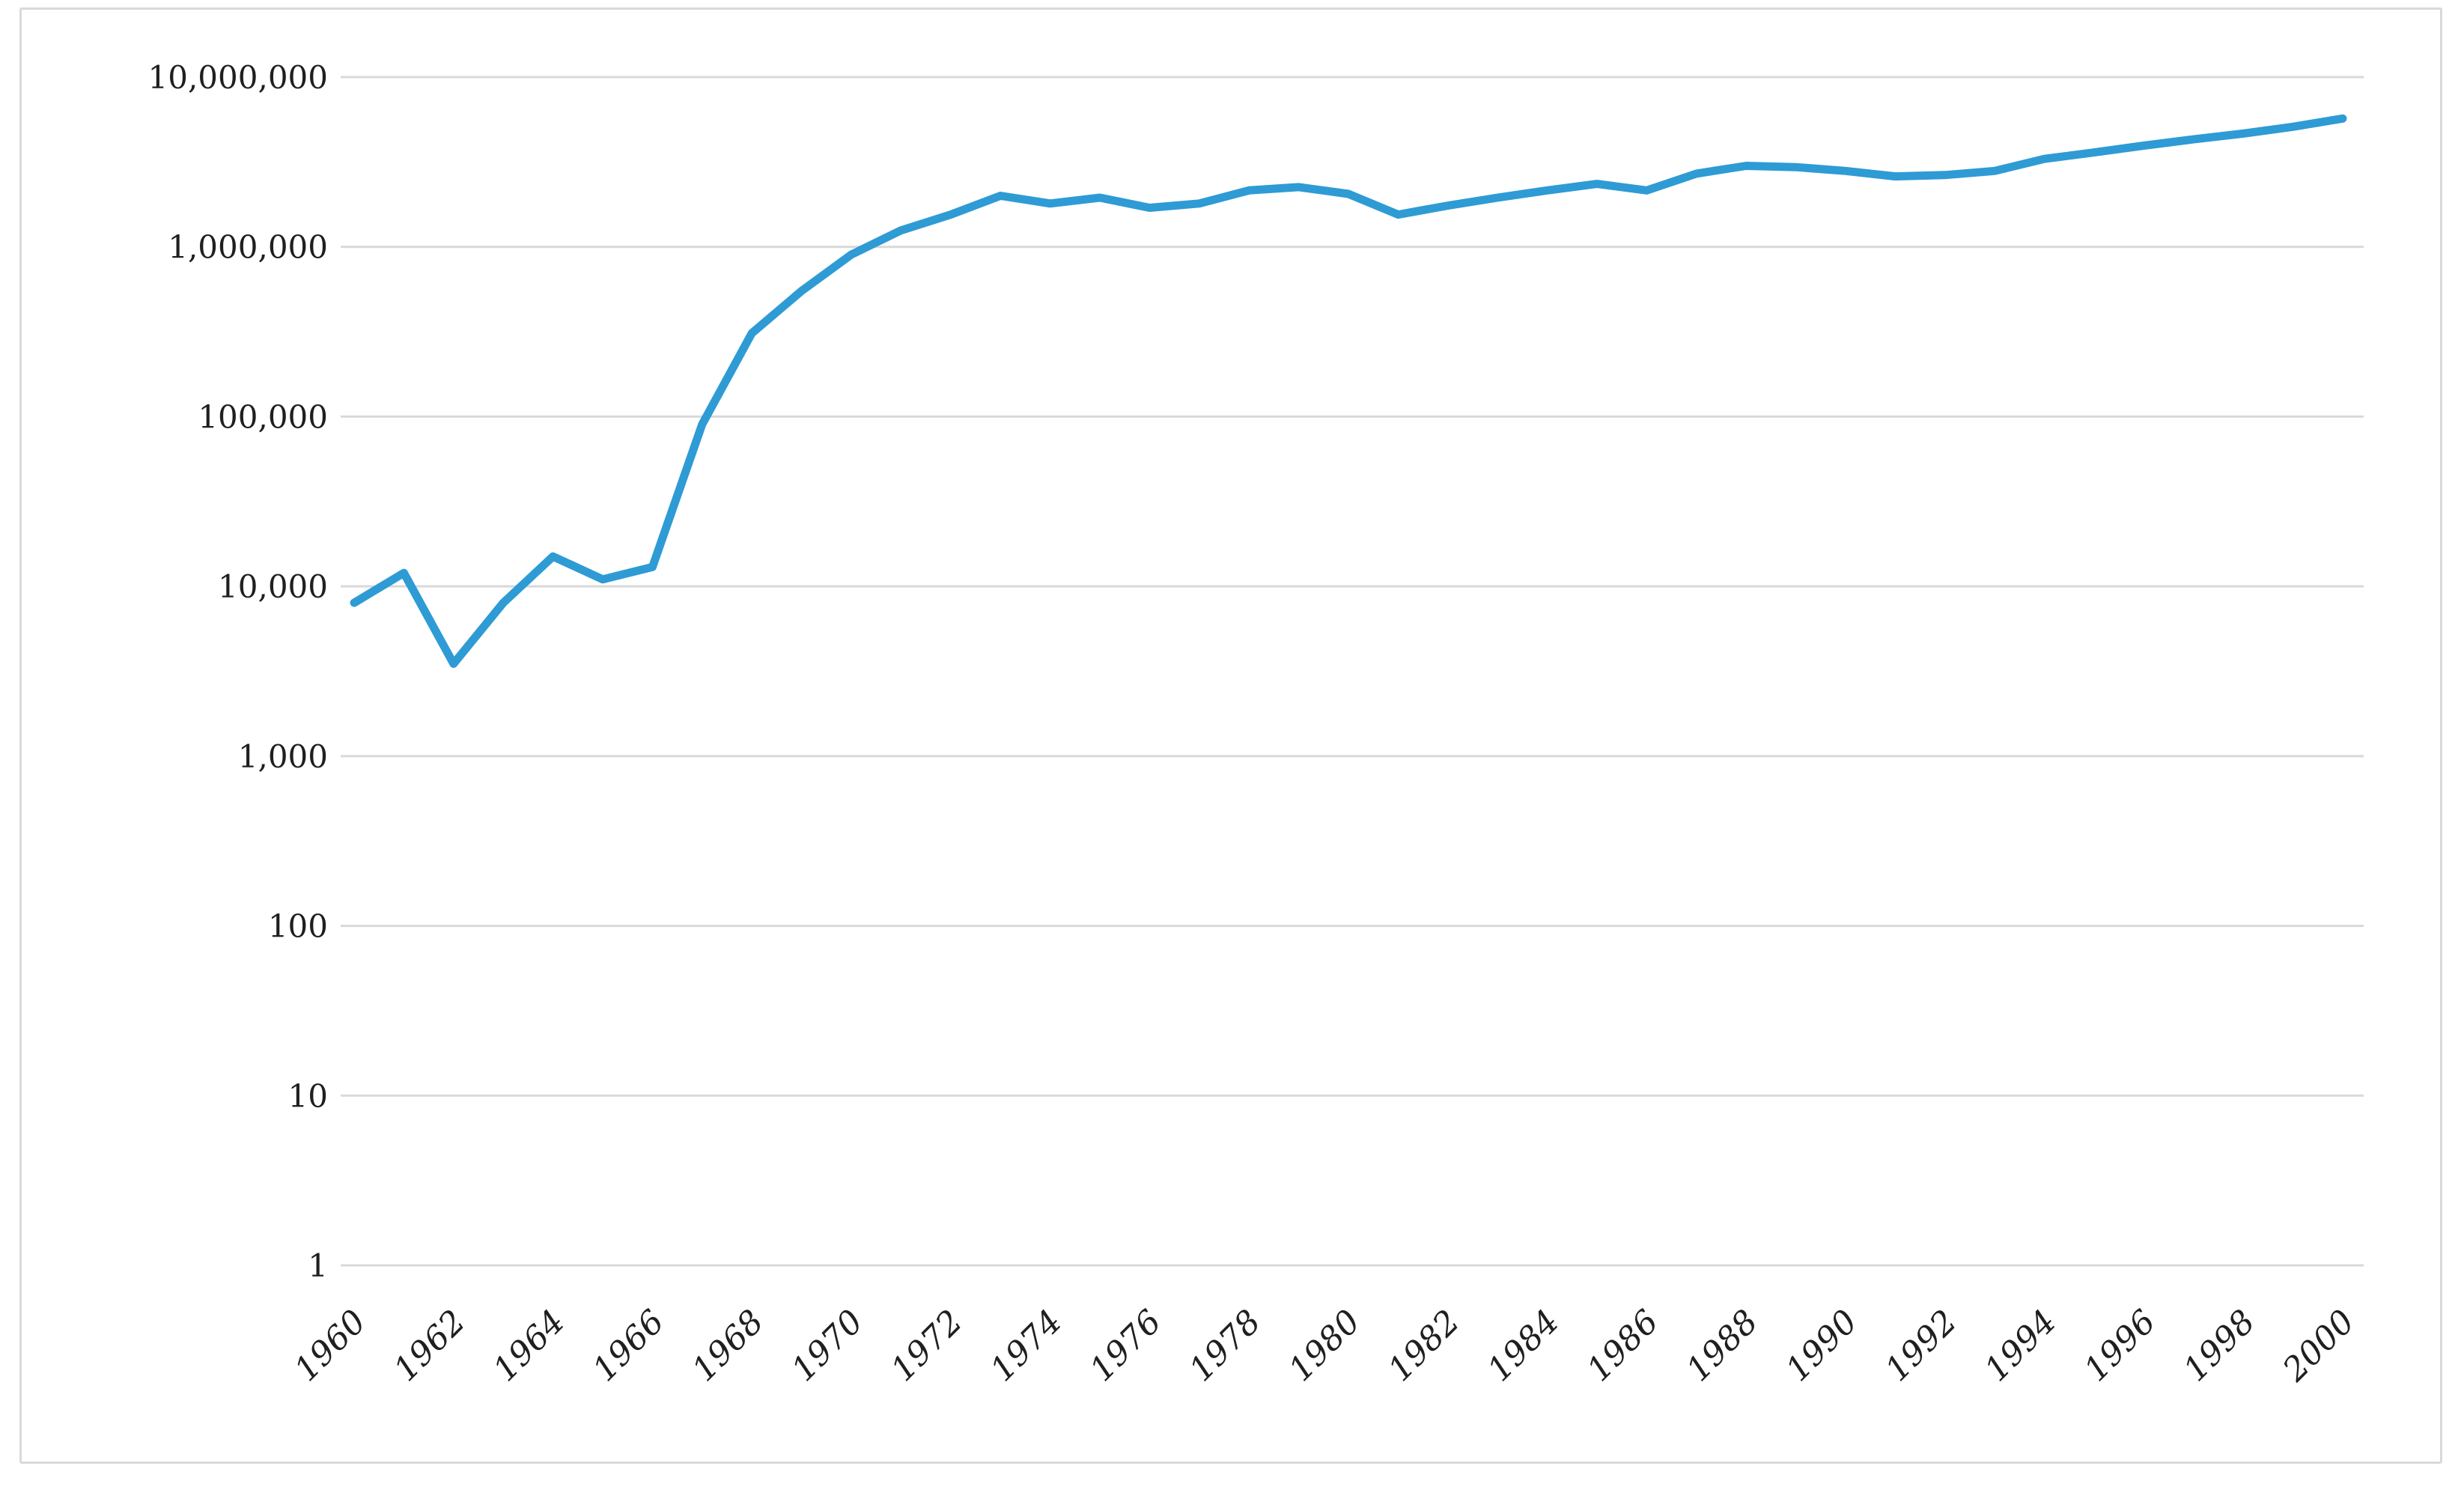 This screenshot has height=1487, width=2464. I want to click on y-axis-label: 1, so click(318, 1265).